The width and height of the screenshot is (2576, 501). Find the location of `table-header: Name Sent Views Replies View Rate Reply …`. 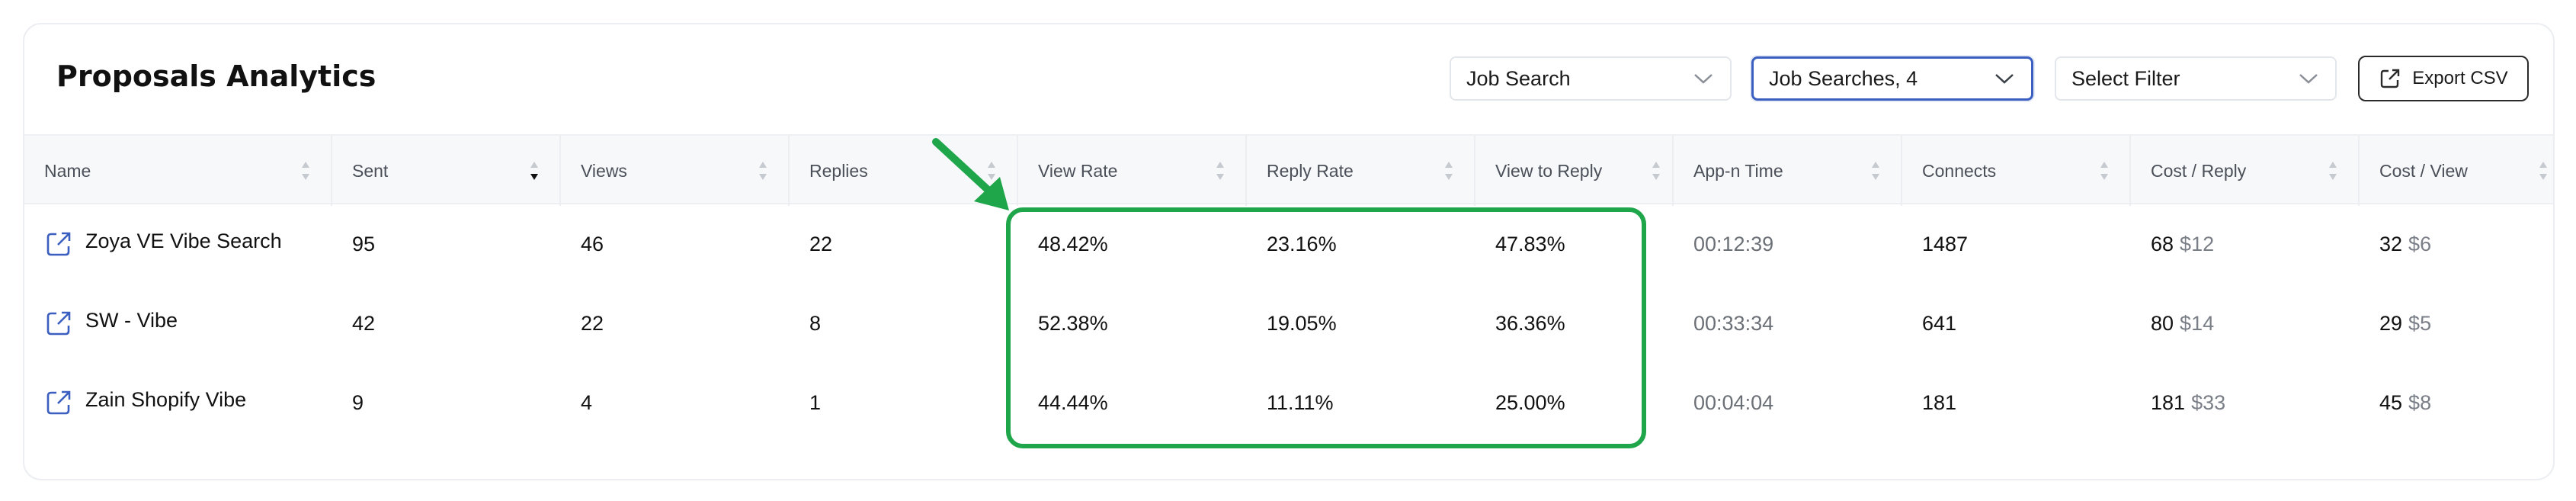

table-header: Name Sent Views Replies View Rate Reply … is located at coordinates (1288, 170).